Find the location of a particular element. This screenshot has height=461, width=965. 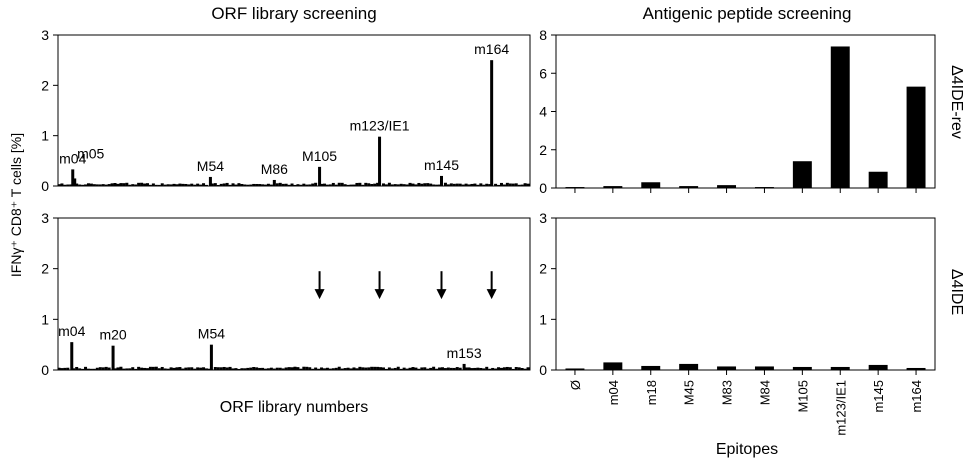

orf-top-peak-label: M54 is located at coordinates (210, 166).